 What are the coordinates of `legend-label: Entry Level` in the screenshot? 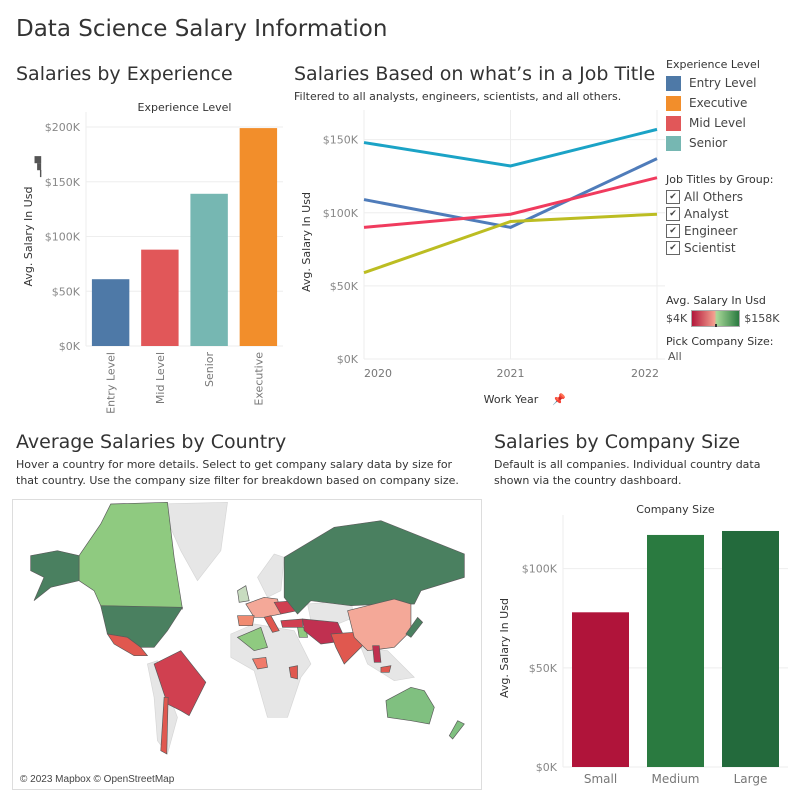 It's located at (723, 83).